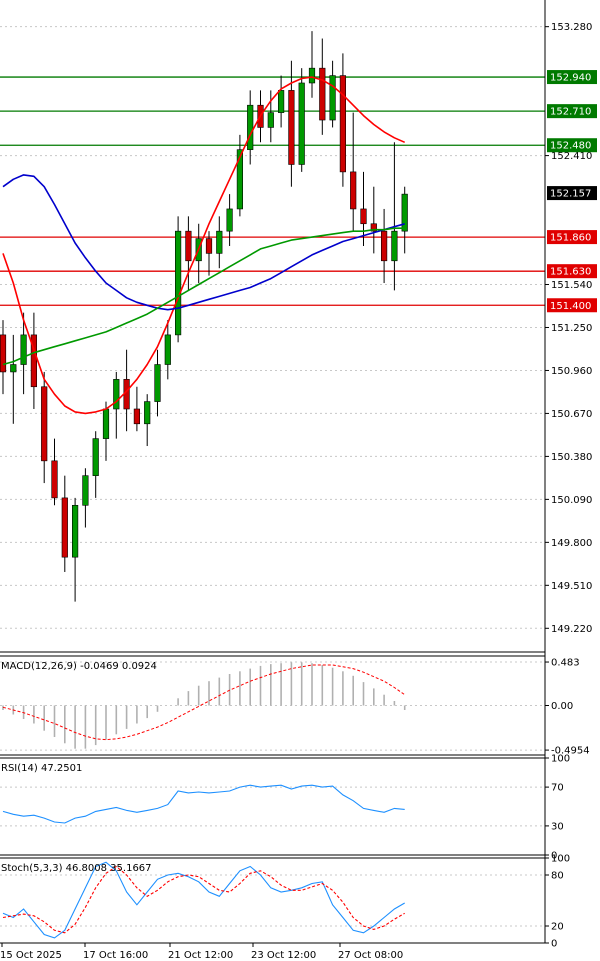 The image size is (600, 961). I want to click on price-axis-tick-label: 149.220, so click(571, 629).